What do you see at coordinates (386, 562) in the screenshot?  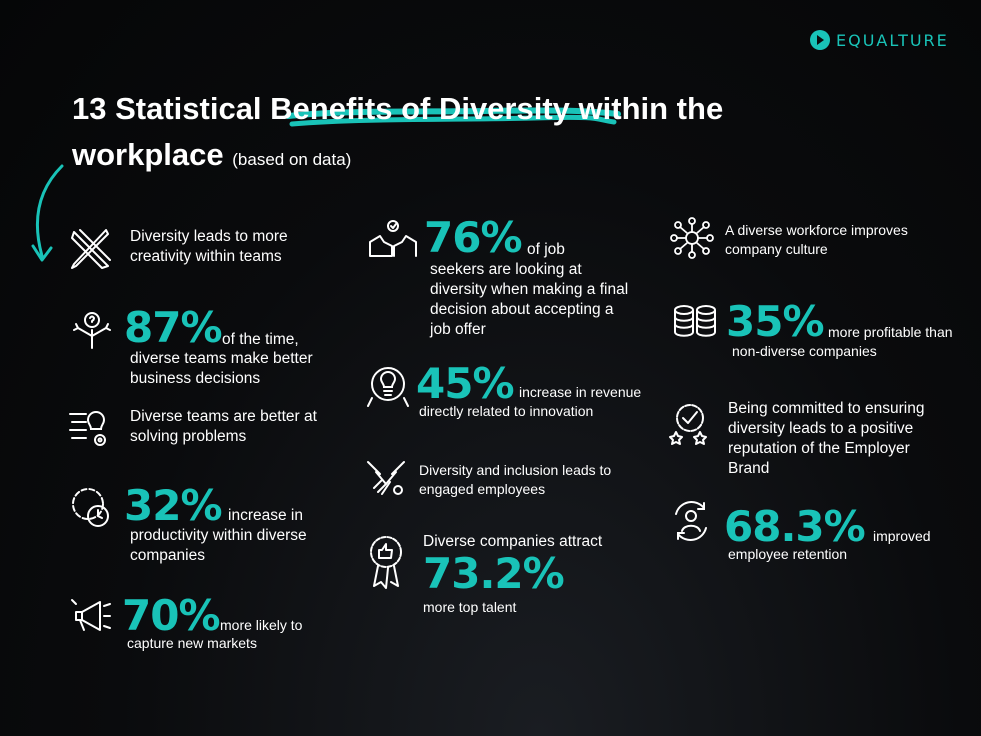 I see `award-badge-icon` at bounding box center [386, 562].